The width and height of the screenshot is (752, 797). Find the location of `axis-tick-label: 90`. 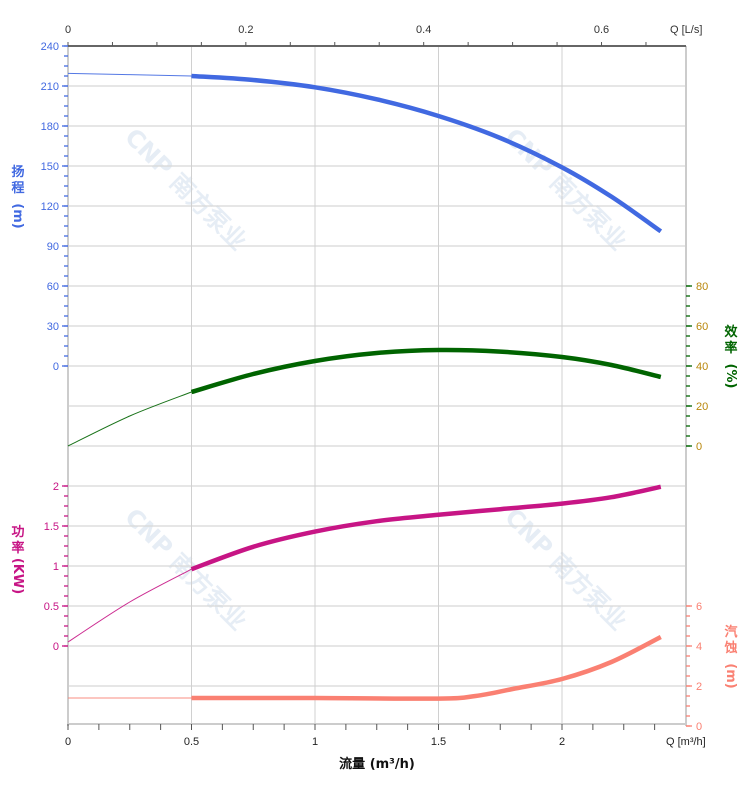

axis-tick-label: 90 is located at coordinates (53, 247).